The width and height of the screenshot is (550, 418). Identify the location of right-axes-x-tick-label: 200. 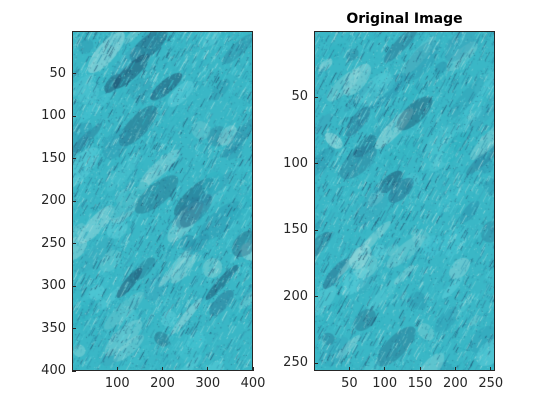
(455, 383).